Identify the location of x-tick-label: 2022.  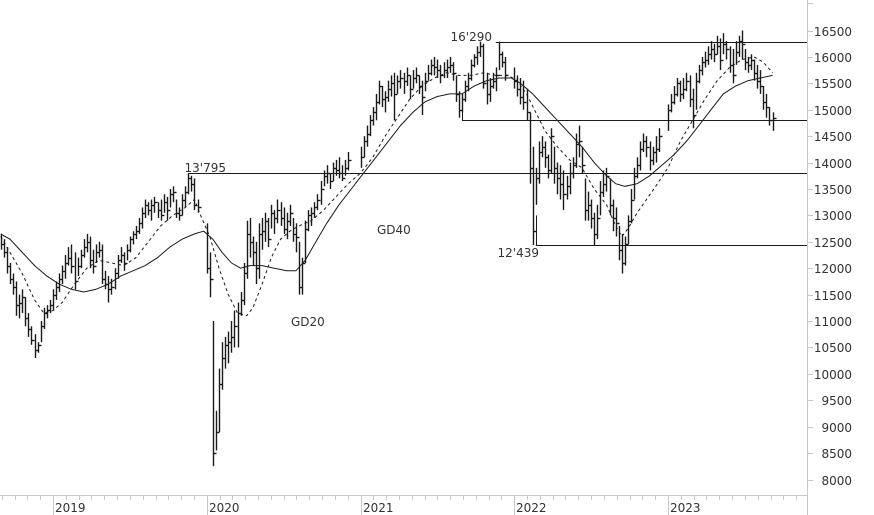
(531, 508).